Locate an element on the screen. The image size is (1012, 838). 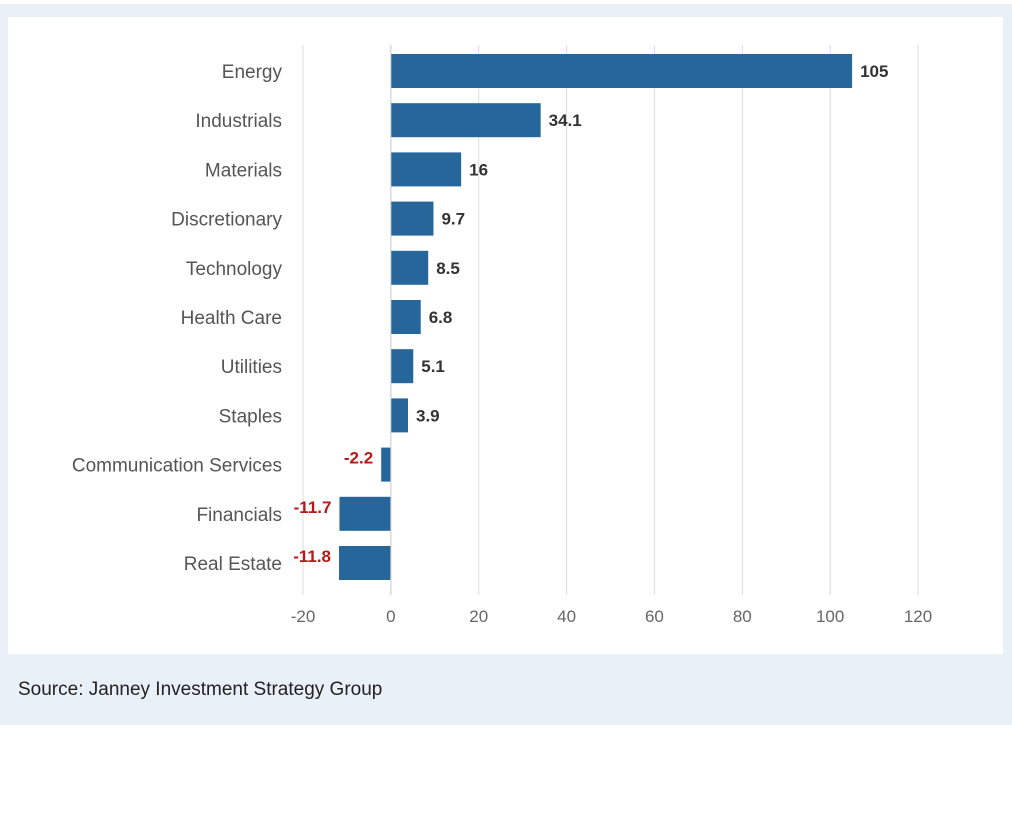
category-label: Utilities is located at coordinates (251, 367).